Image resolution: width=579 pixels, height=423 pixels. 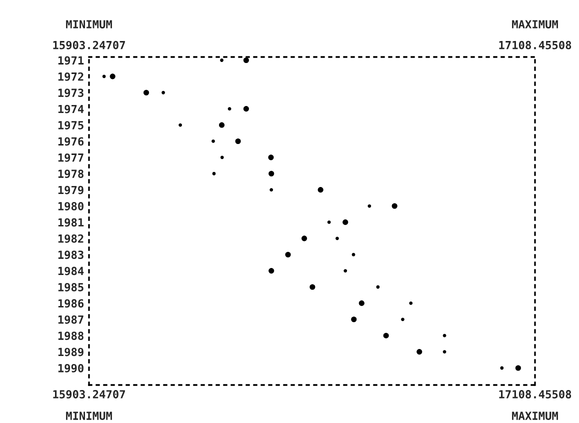 What do you see at coordinates (71, 206) in the screenshot?
I see `y-tick-label: 1980` at bounding box center [71, 206].